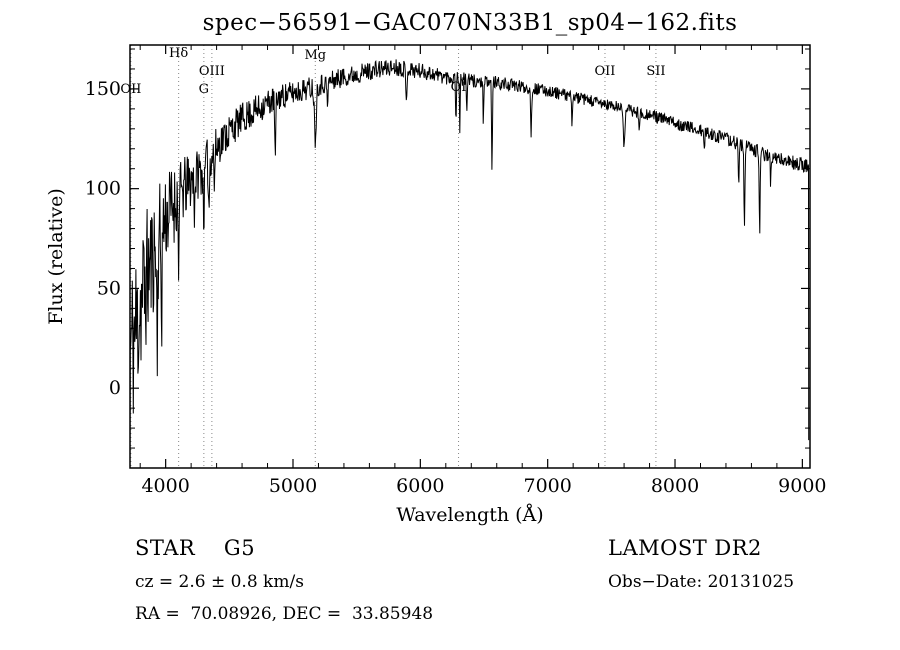  I want to click on ra-dec-value: RA = 70.08926, DEC = 33.85948, so click(284, 614).